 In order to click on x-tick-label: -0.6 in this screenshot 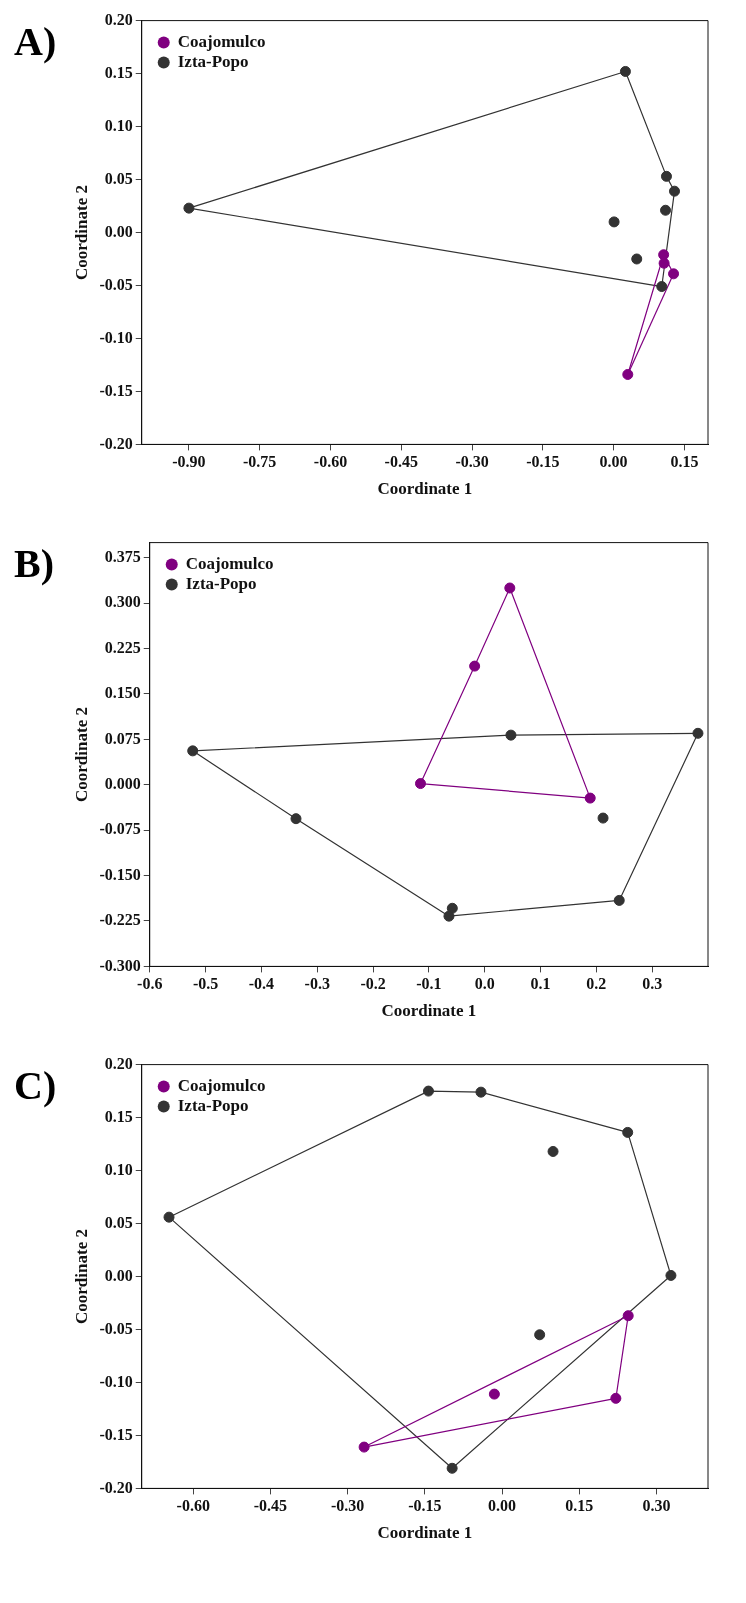, I will do `click(150, 984)`.